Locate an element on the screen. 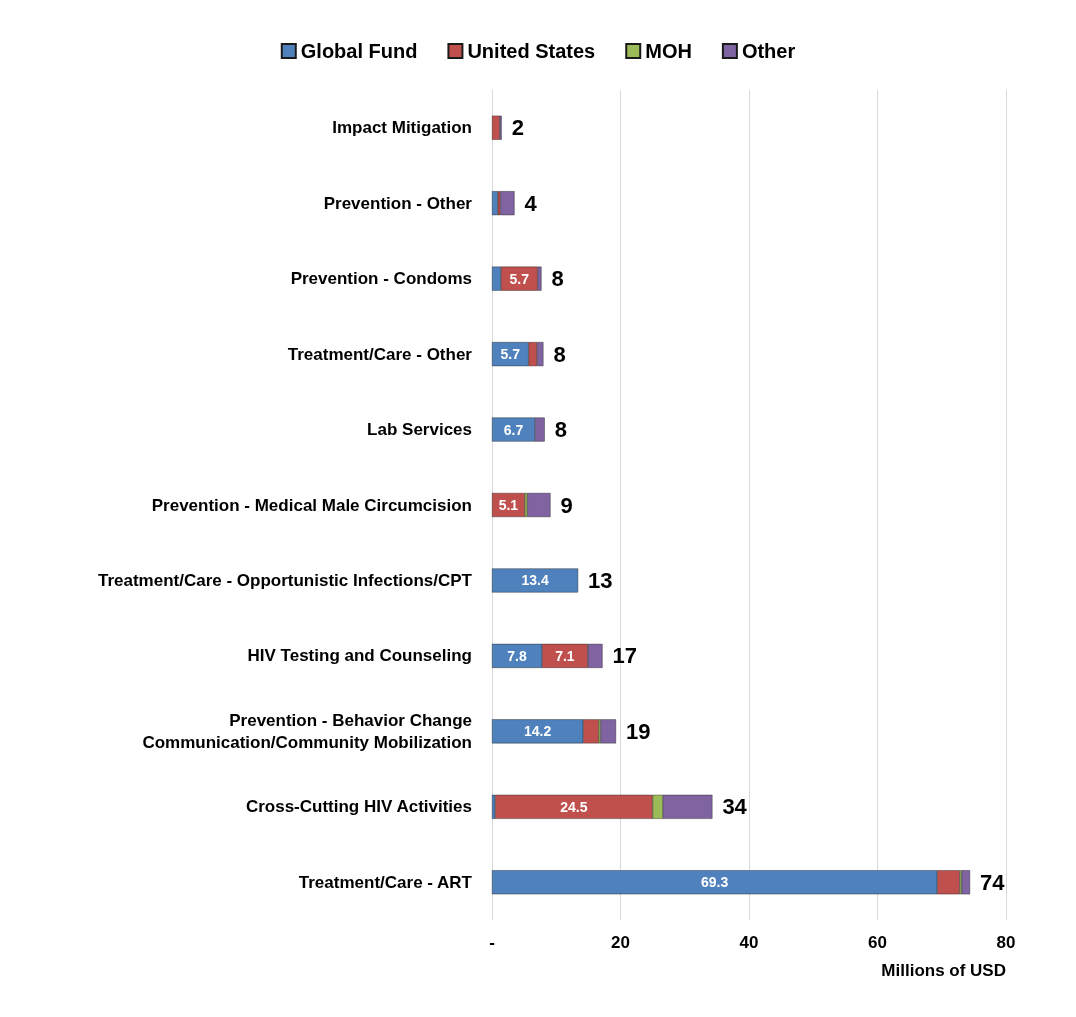 This screenshot has height=1017, width=1076. data-label: 69.3 is located at coordinates (715, 882).